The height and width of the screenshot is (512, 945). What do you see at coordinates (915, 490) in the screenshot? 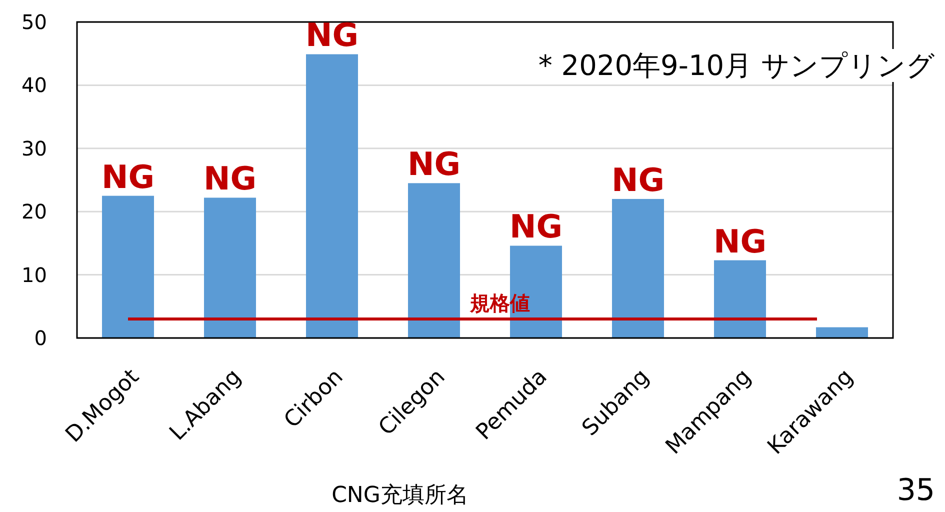
I see `text: 35` at bounding box center [915, 490].